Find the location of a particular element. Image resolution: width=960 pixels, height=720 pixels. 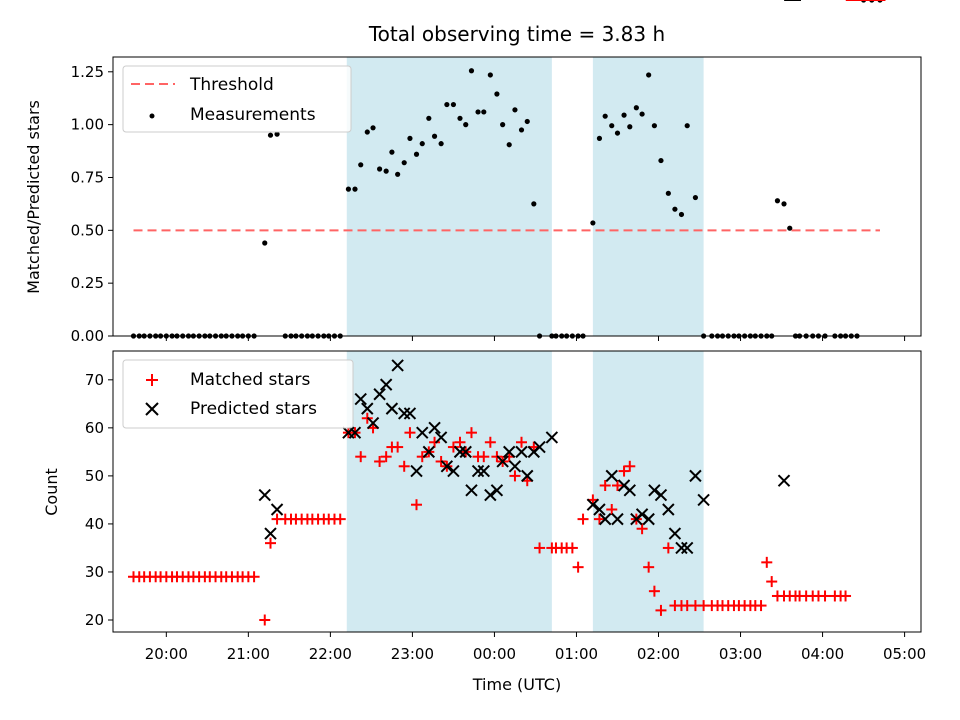

y-tick-label: 0.75 is located at coordinates (87, 177).